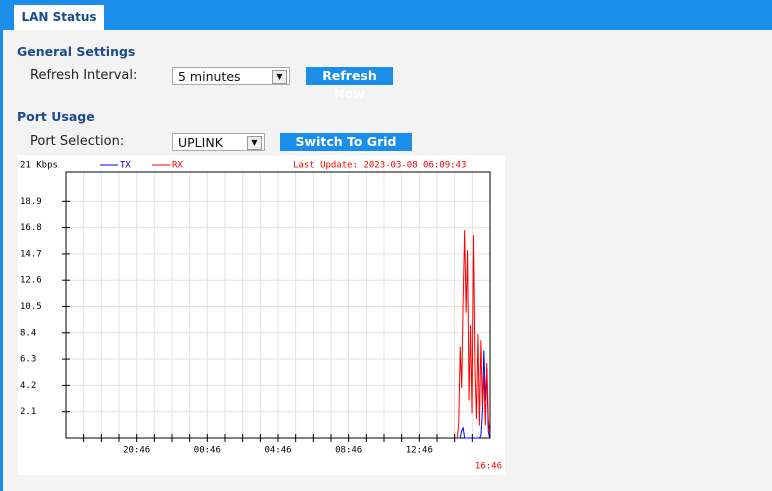 The width and height of the screenshot is (772, 491). Describe the element at coordinates (28, 386) in the screenshot. I see `y-tick-label: 4.2` at that location.